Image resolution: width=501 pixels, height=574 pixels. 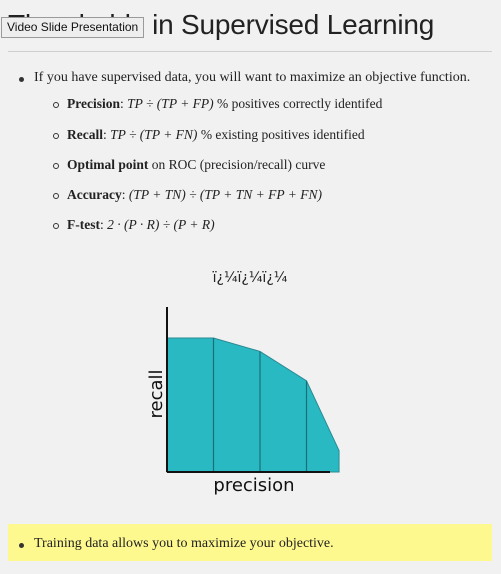 What do you see at coordinates (107, 164) in the screenshot?
I see `sub-item-label: Optimal point` at bounding box center [107, 164].